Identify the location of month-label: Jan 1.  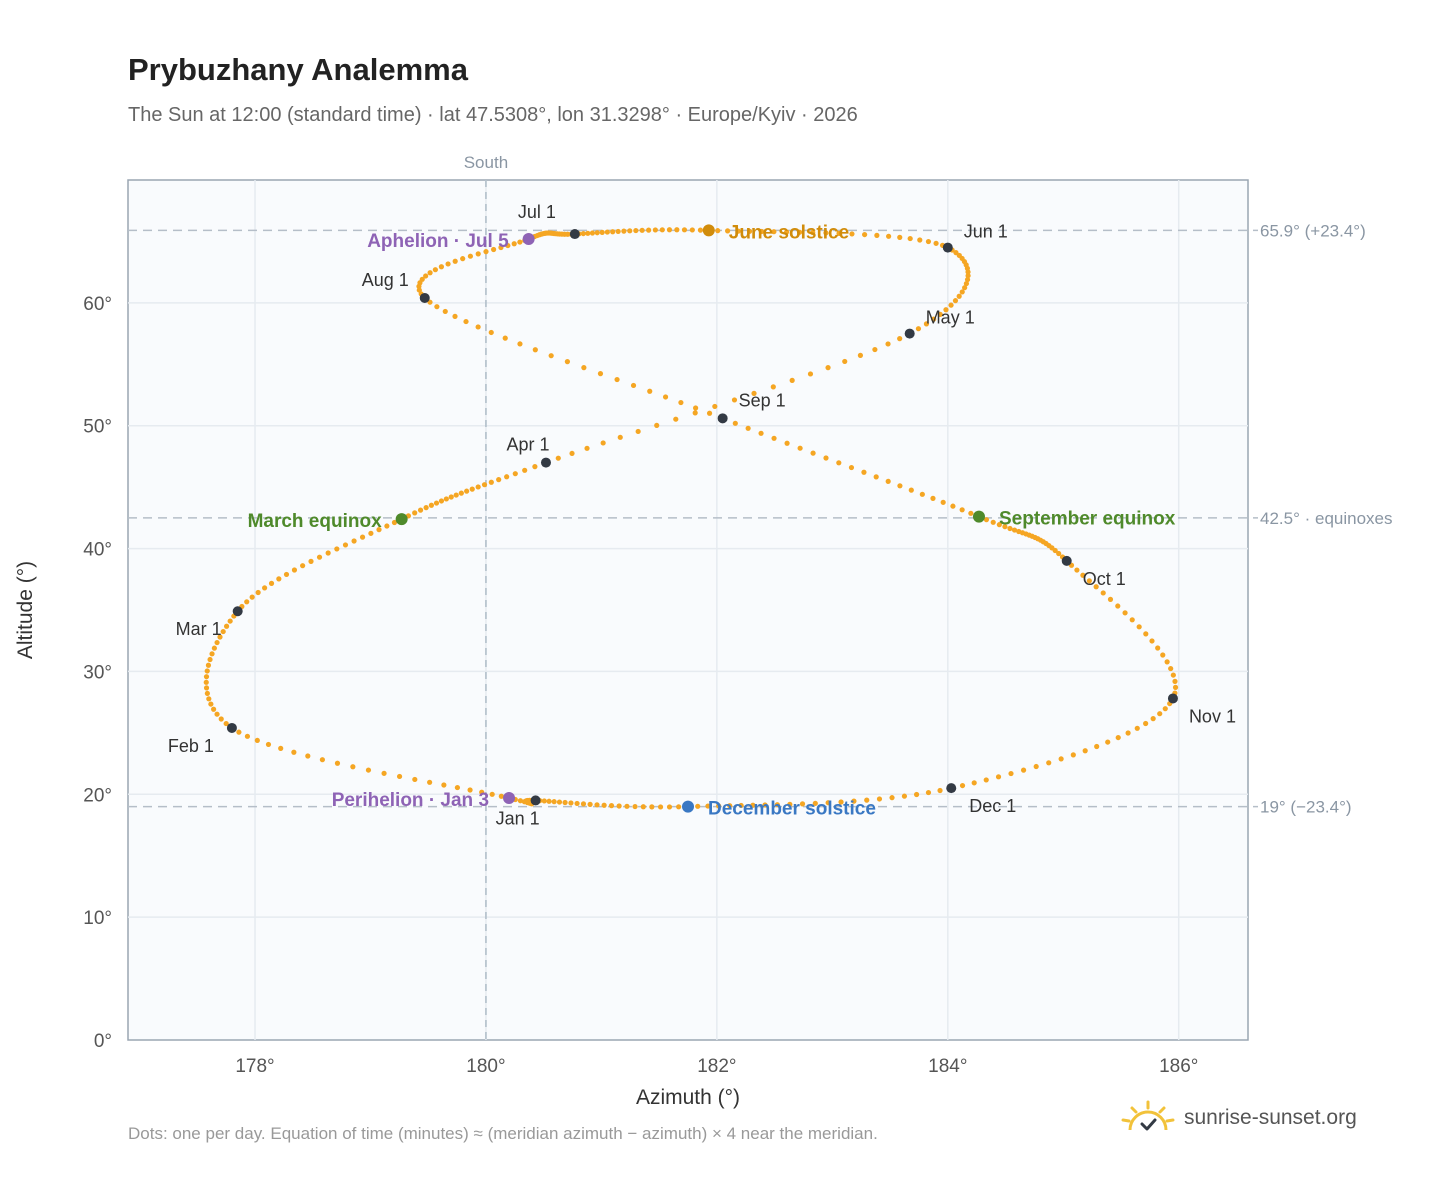
(518, 818).